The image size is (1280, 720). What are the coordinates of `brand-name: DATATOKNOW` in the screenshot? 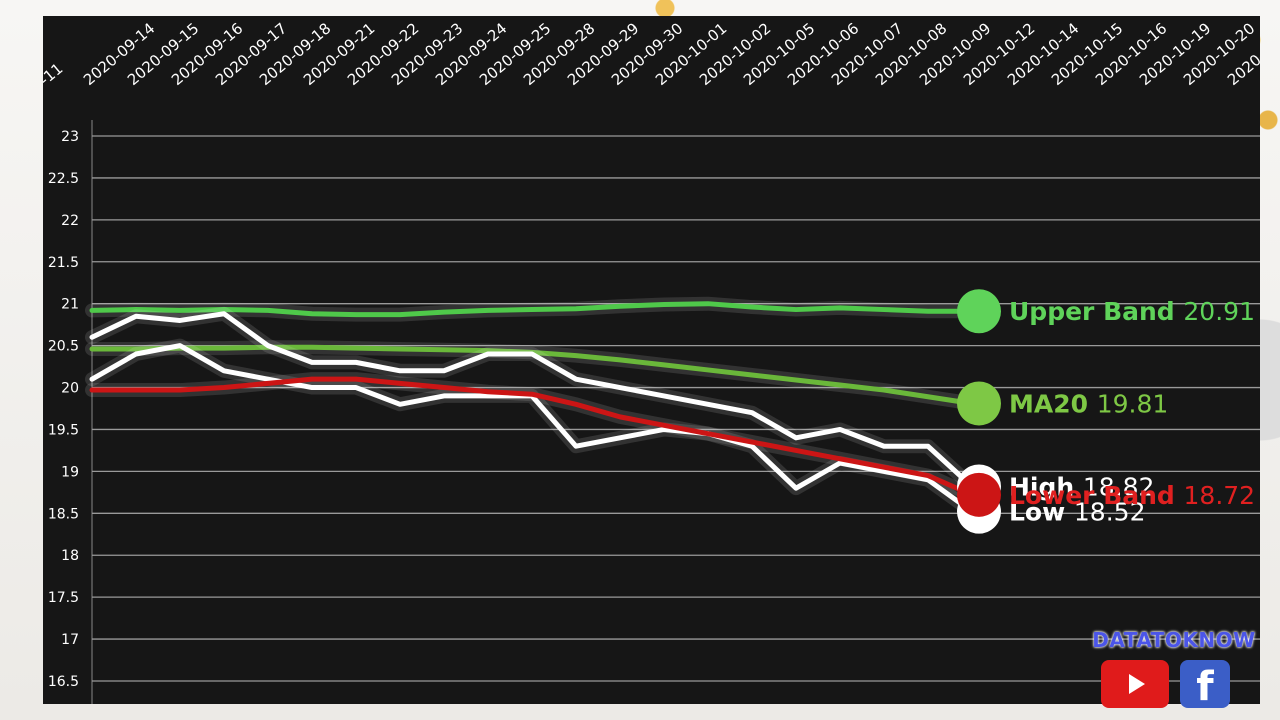 It's located at (1174, 640).